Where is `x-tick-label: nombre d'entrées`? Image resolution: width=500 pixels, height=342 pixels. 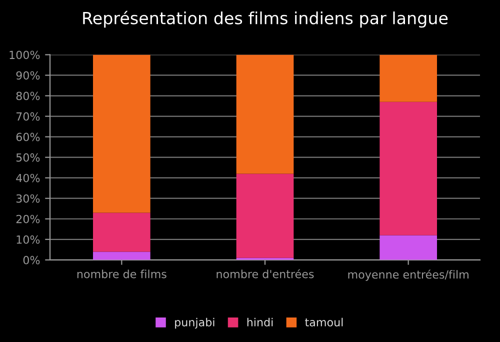 x-tick-label: nombre d'entrées is located at coordinates (265, 273).